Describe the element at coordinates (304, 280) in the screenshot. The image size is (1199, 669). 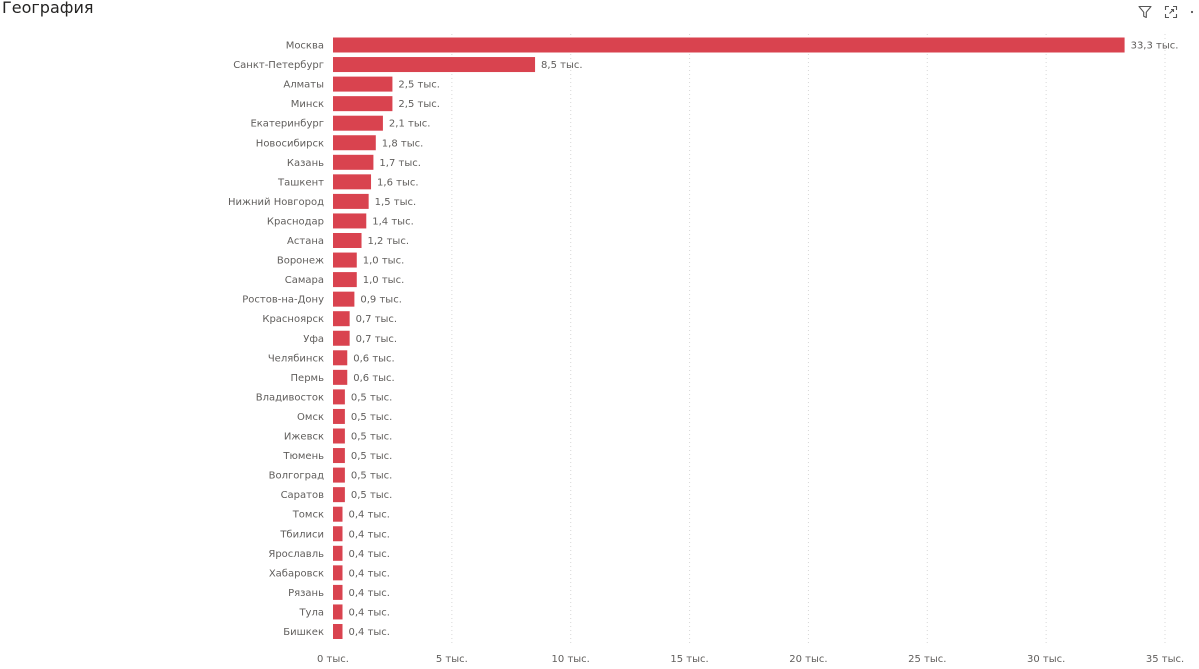
I see `category-label: Самара` at that location.